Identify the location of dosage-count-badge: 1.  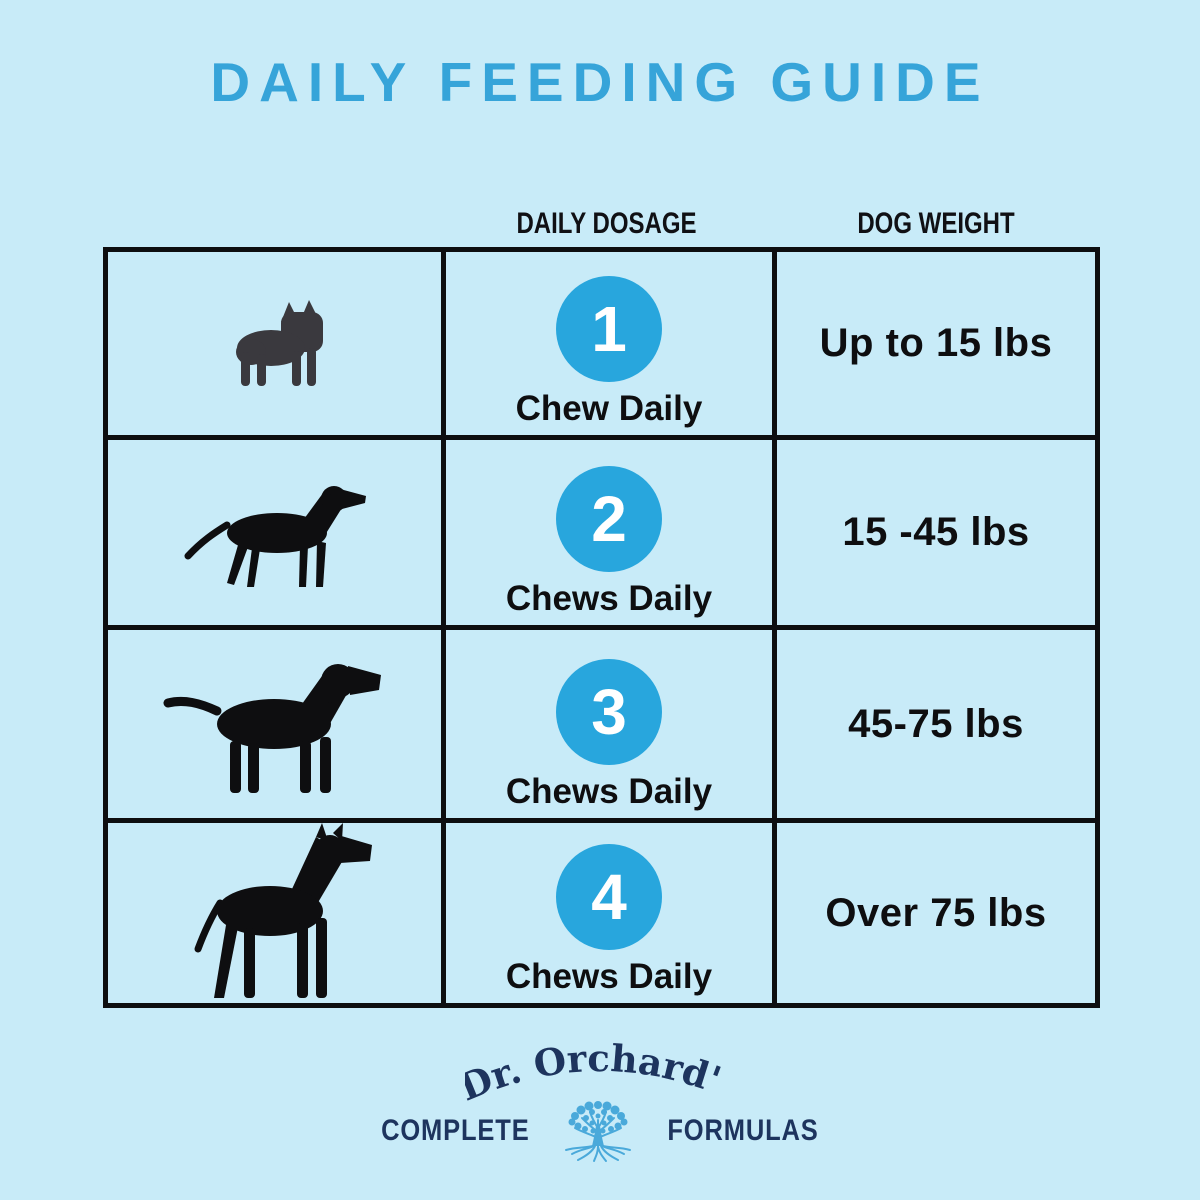
(609, 329).